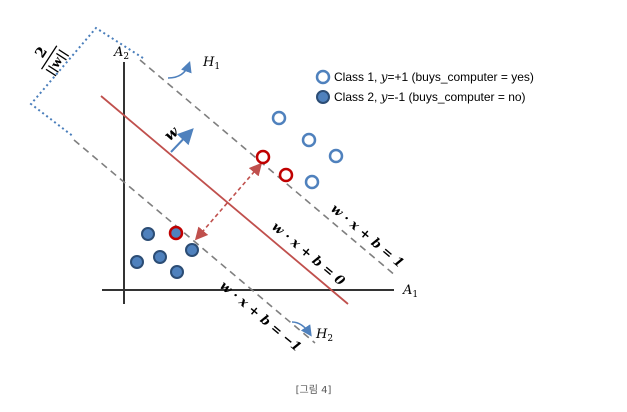  I want to click on equation-middle: w · x + b = 0, so click(307, 255).